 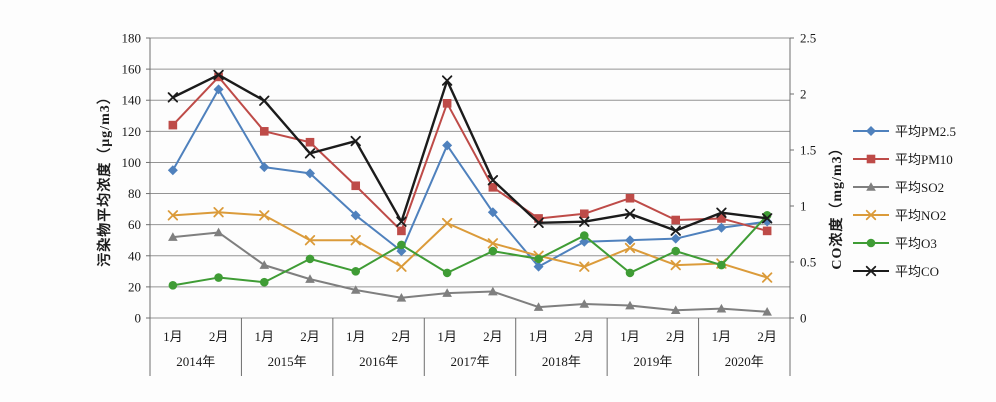 What do you see at coordinates (132, 38) in the screenshot?
I see `y-axis-tick-label: 180` at bounding box center [132, 38].